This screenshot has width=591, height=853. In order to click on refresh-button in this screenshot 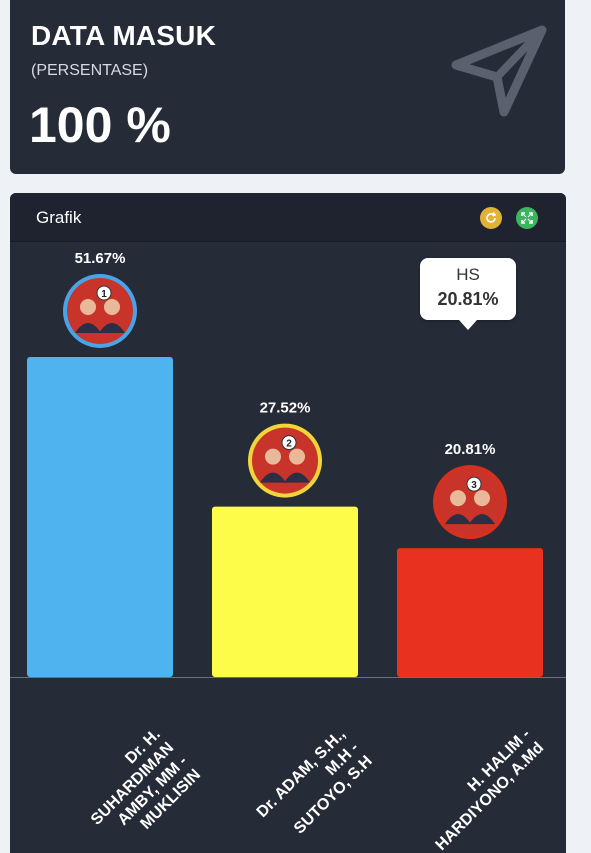, I will do `click(491, 218)`.